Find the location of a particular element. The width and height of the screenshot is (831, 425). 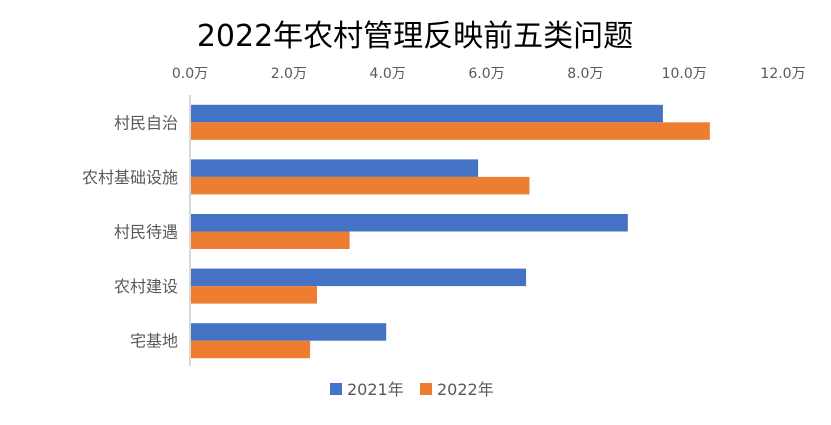

legend-label: 2022年 is located at coordinates (465, 389).